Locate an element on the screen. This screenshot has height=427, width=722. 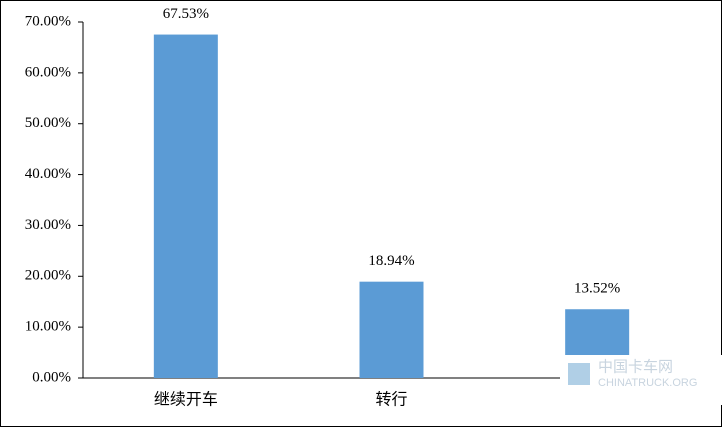
x-tick-label: 转行 is located at coordinates (391, 399).